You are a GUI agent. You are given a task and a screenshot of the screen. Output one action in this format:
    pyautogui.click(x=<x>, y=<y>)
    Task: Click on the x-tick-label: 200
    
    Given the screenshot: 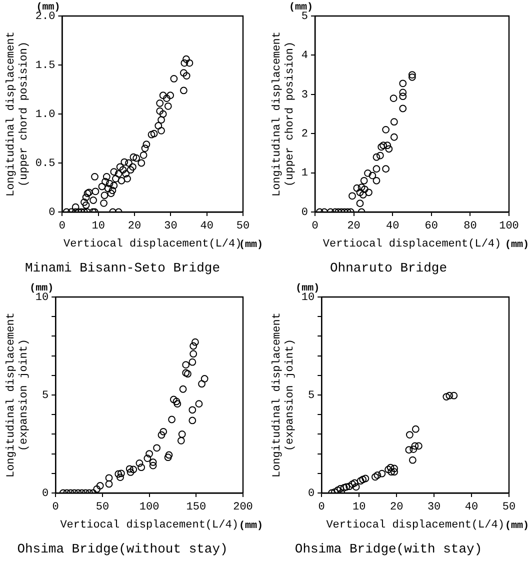 What is the action you would take?
    pyautogui.click(x=243, y=508)
    